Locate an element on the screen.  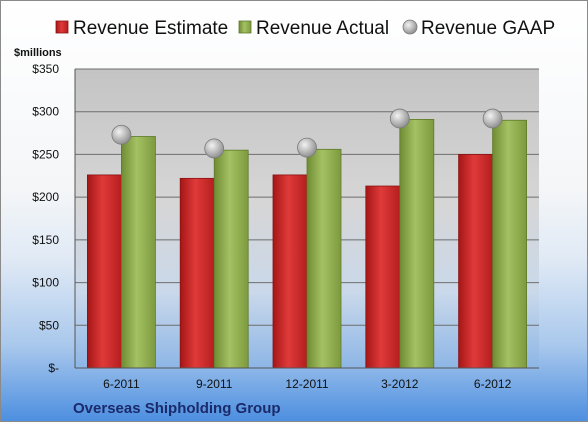
x-axis: 6-2011 9-2011 12-2011 3-2012 6-2012 is located at coordinates (307, 379).